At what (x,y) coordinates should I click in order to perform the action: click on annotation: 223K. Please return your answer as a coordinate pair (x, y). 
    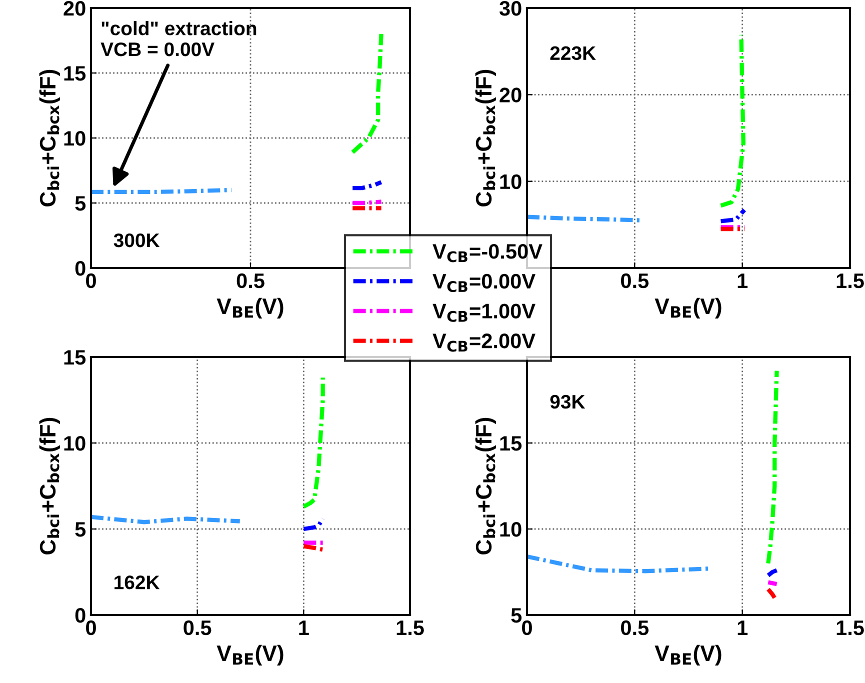
    Looking at the image, I should click on (573, 53).